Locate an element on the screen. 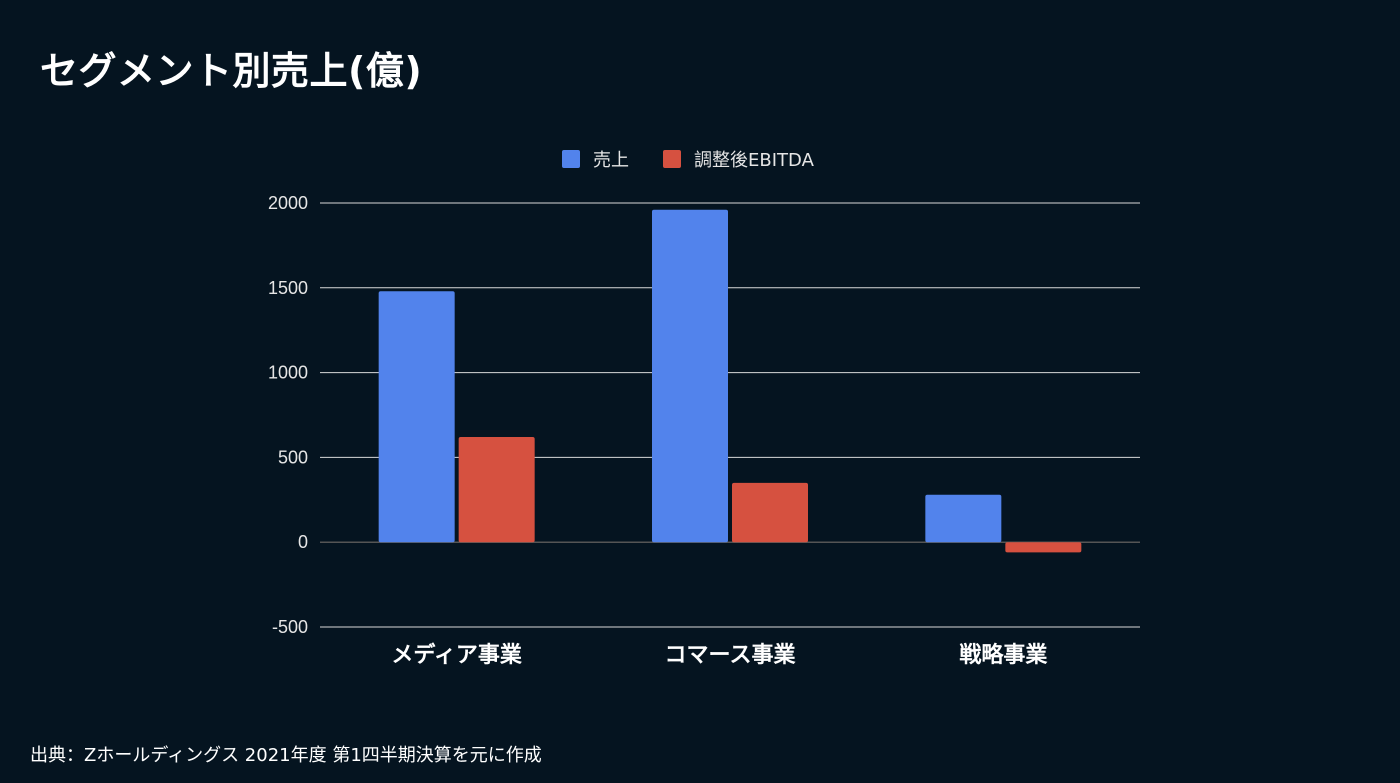 The width and height of the screenshot is (1400, 783). x-category-label: メディア事業 is located at coordinates (456, 655).